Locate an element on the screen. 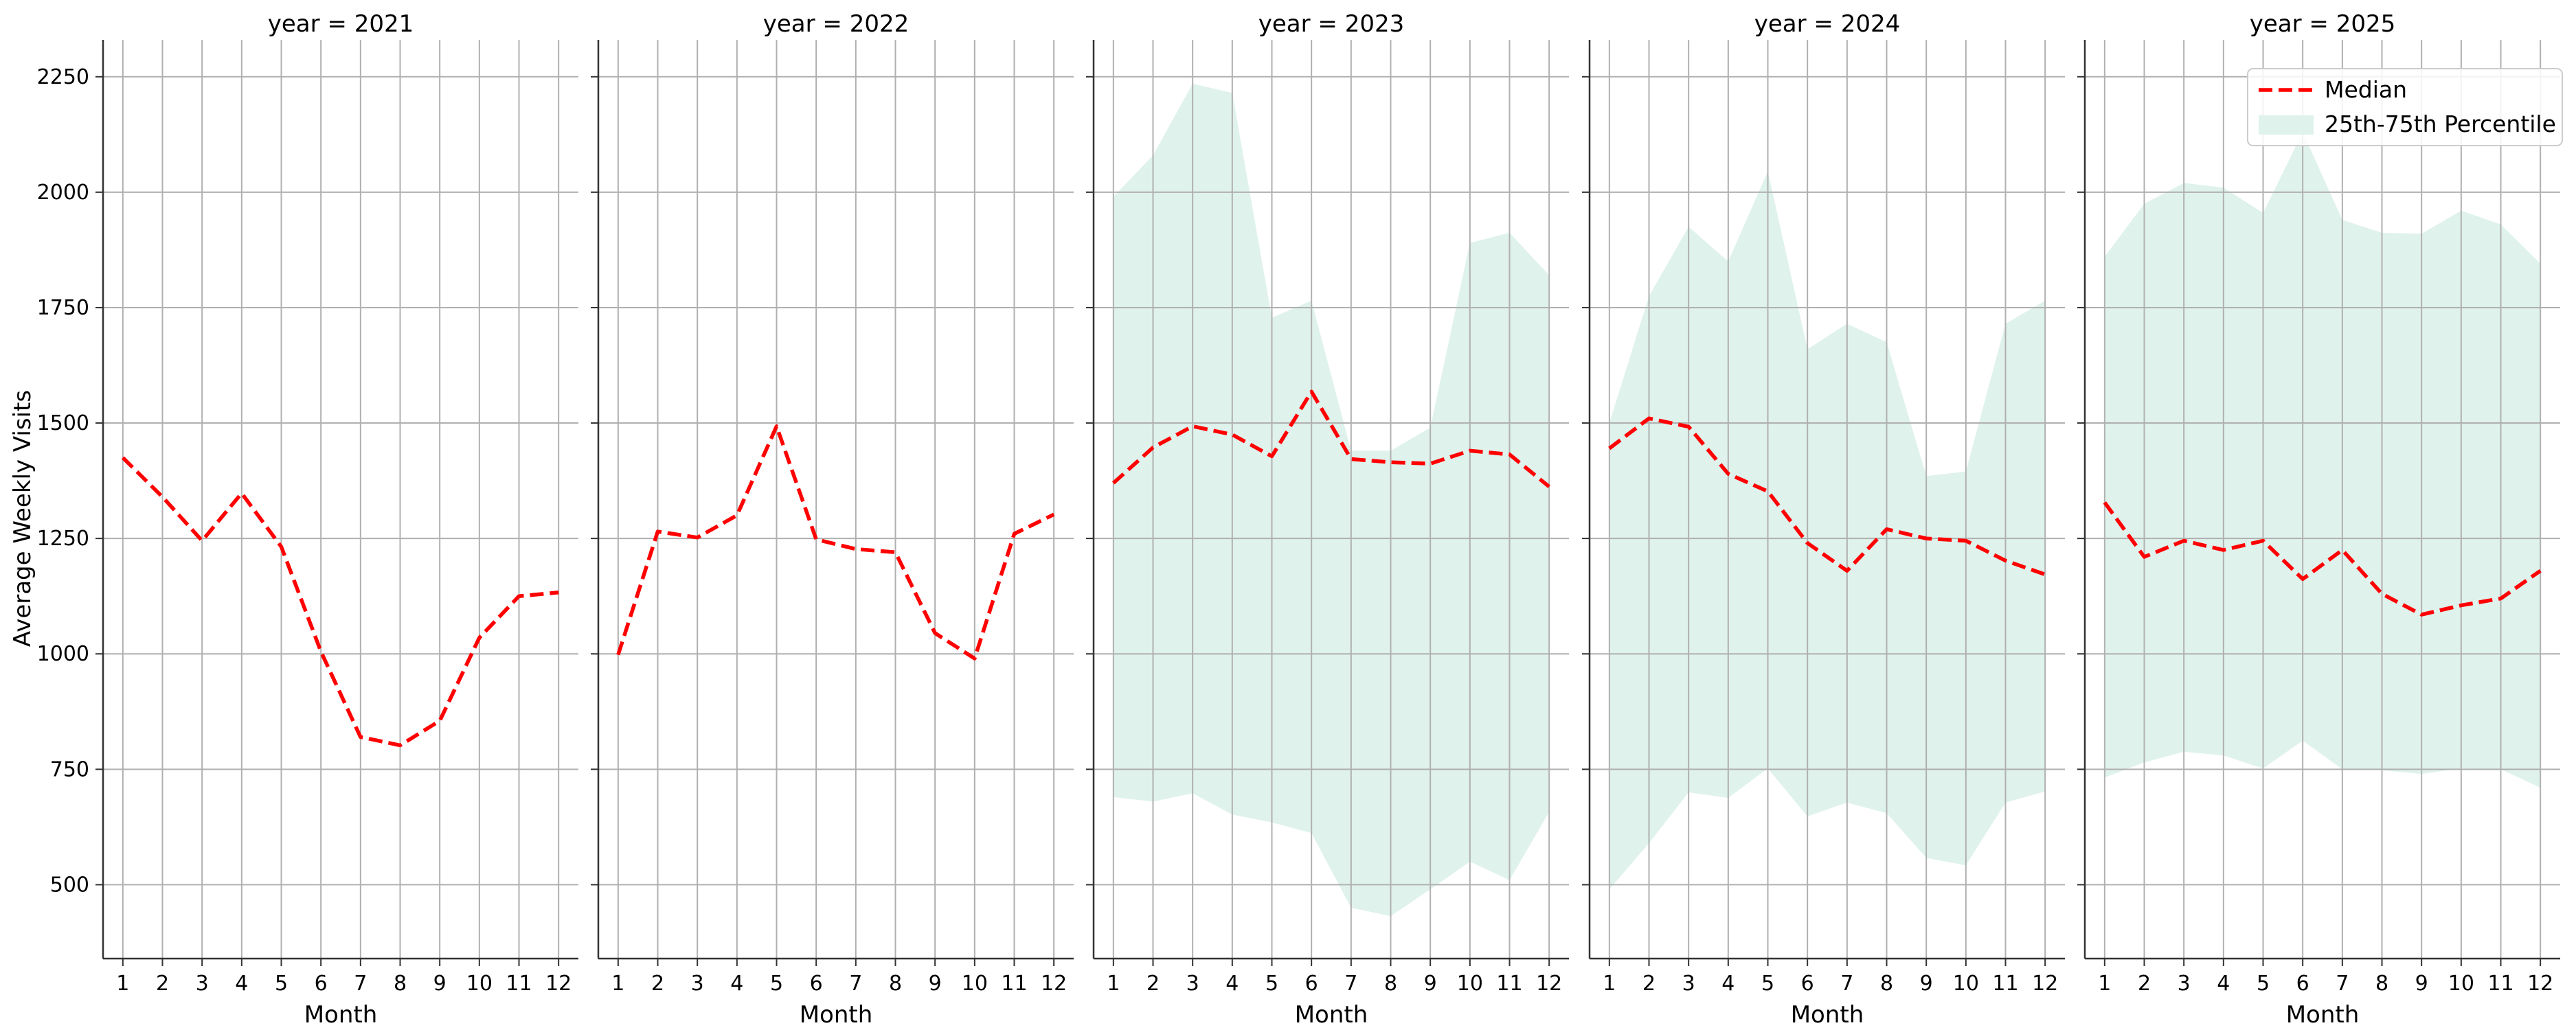  panel-title: year = 2025 is located at coordinates (2322, 24).